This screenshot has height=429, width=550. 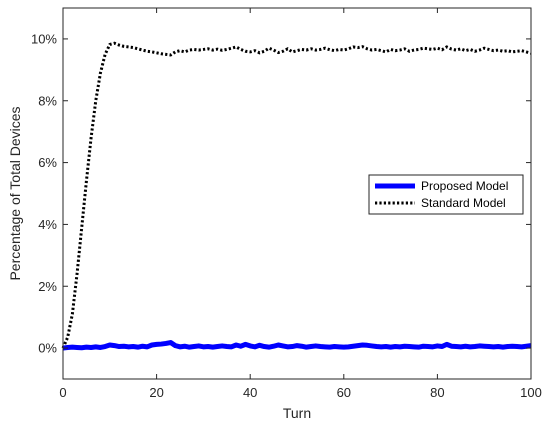 What do you see at coordinates (531, 392) in the screenshot?
I see `x-tick-label: 100` at bounding box center [531, 392].